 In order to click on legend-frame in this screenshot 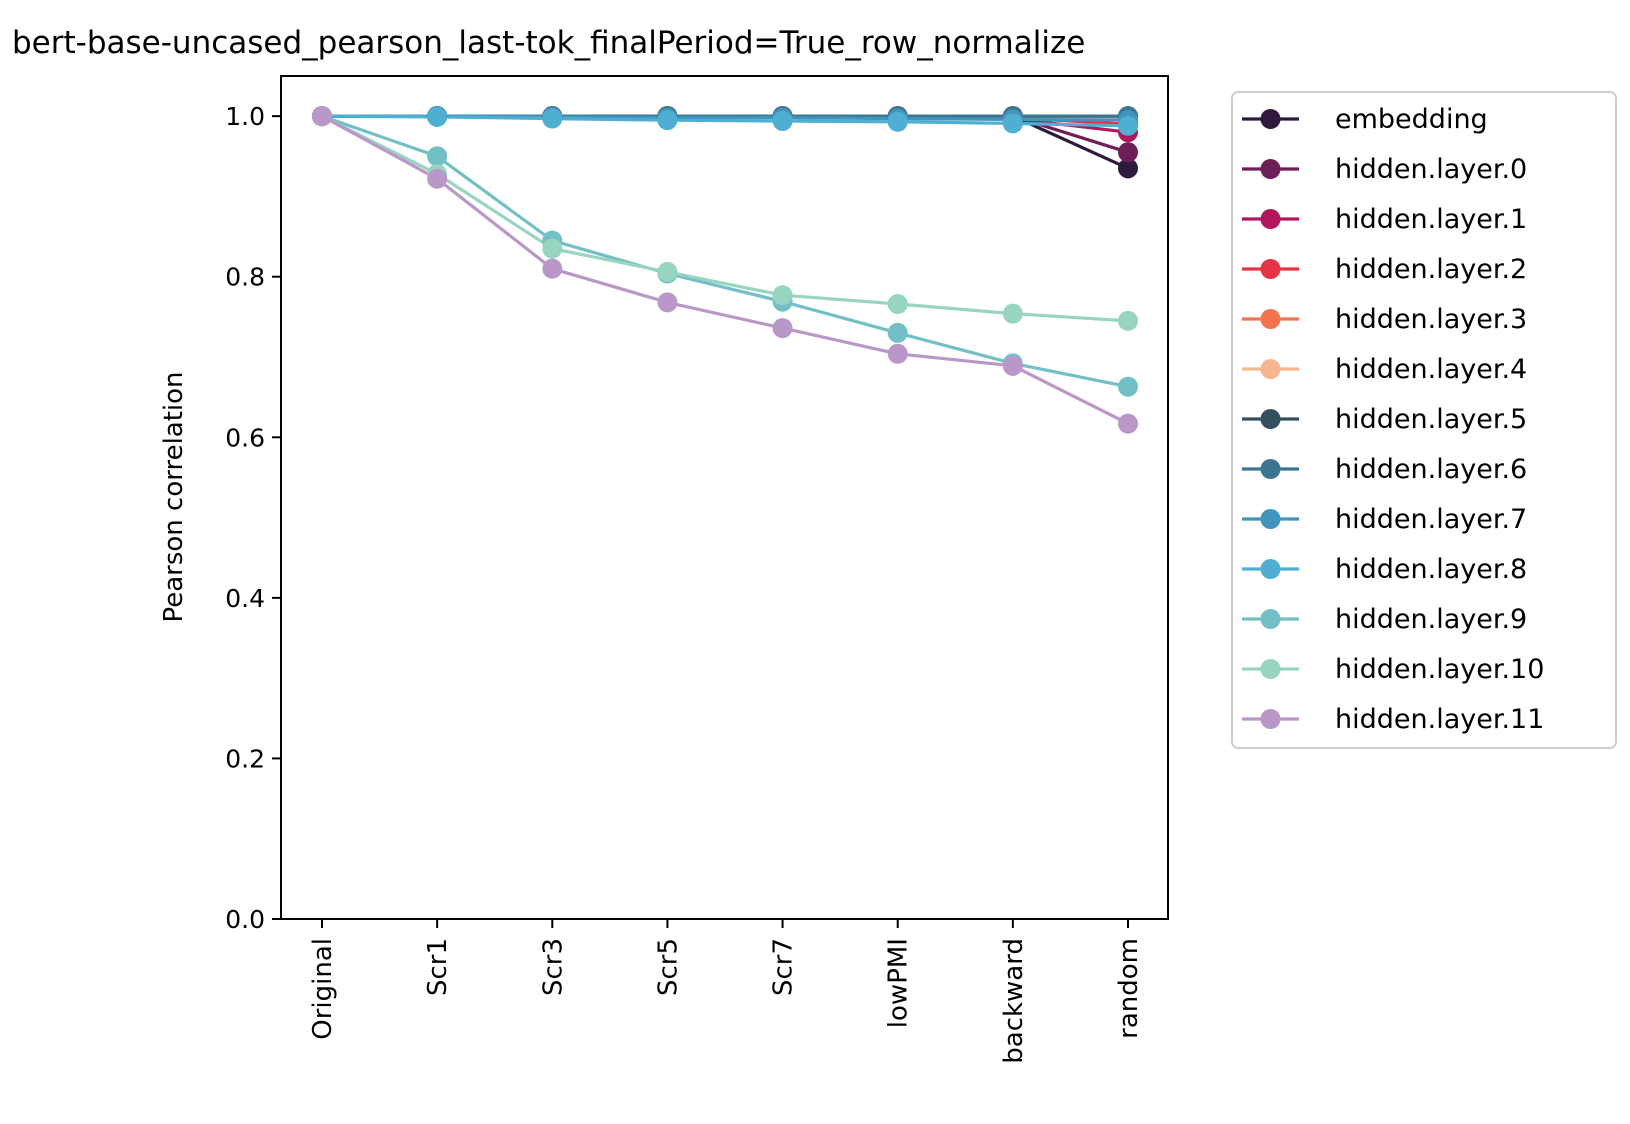, I will do `click(1424, 420)`.